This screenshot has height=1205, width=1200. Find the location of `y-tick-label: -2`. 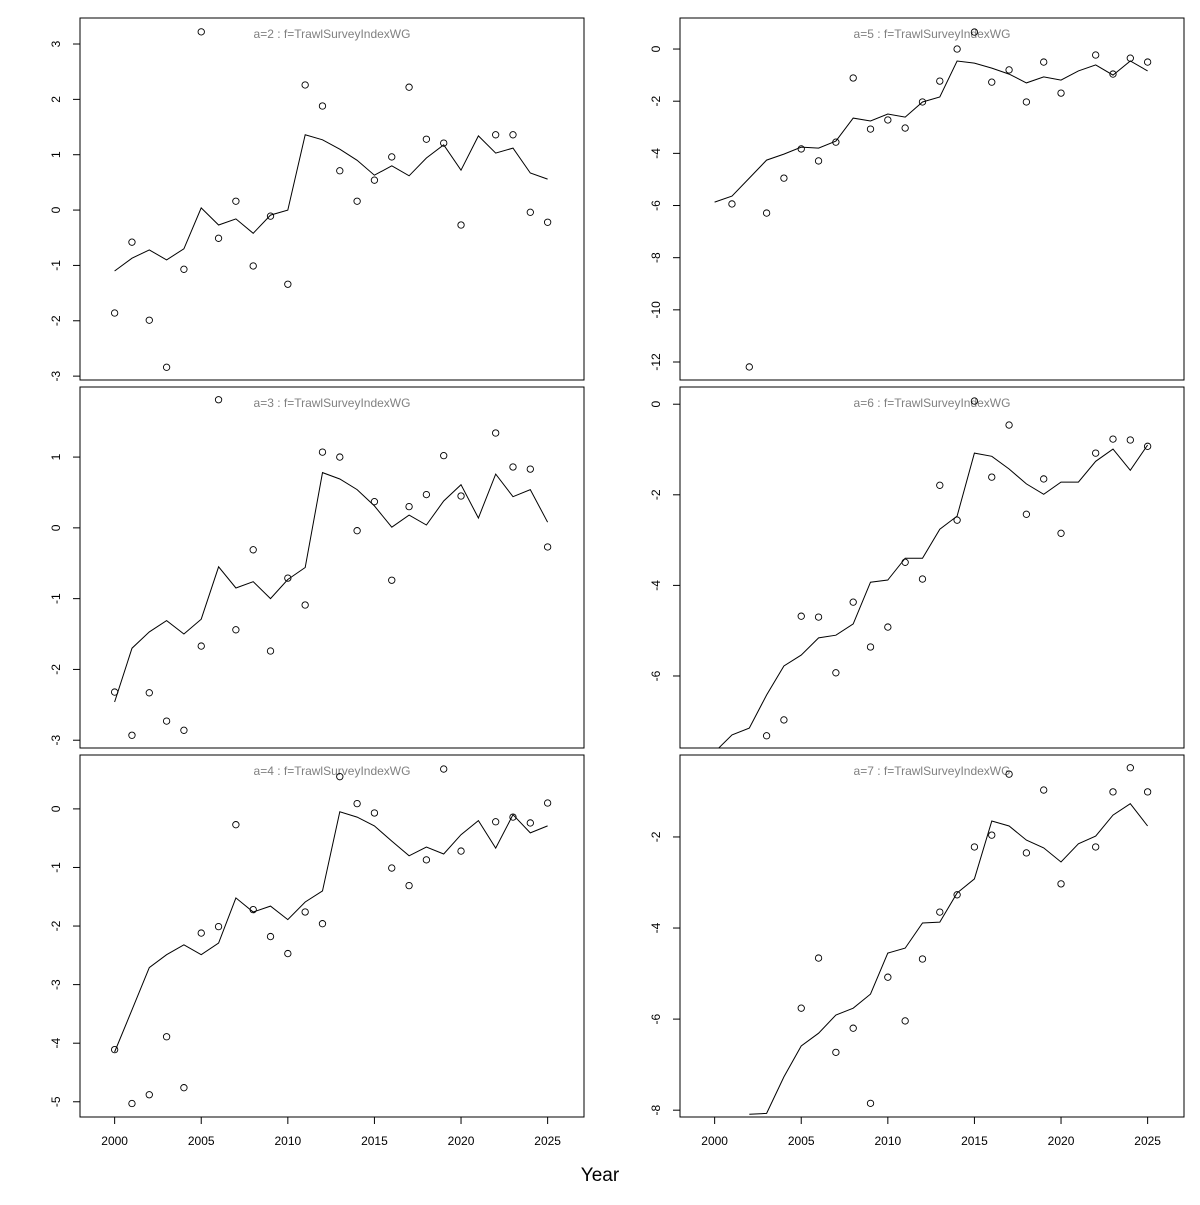

y-tick-label: -2 is located at coordinates (656, 494).